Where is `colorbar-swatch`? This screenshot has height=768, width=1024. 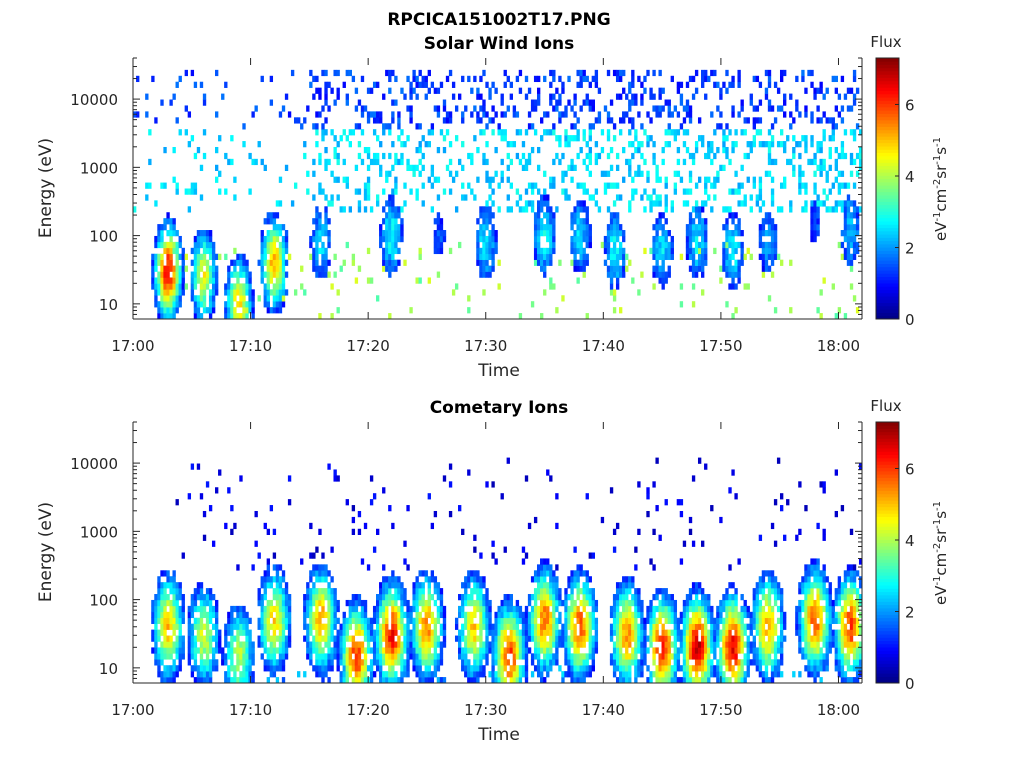
colorbar-swatch is located at coordinates (887, 76).